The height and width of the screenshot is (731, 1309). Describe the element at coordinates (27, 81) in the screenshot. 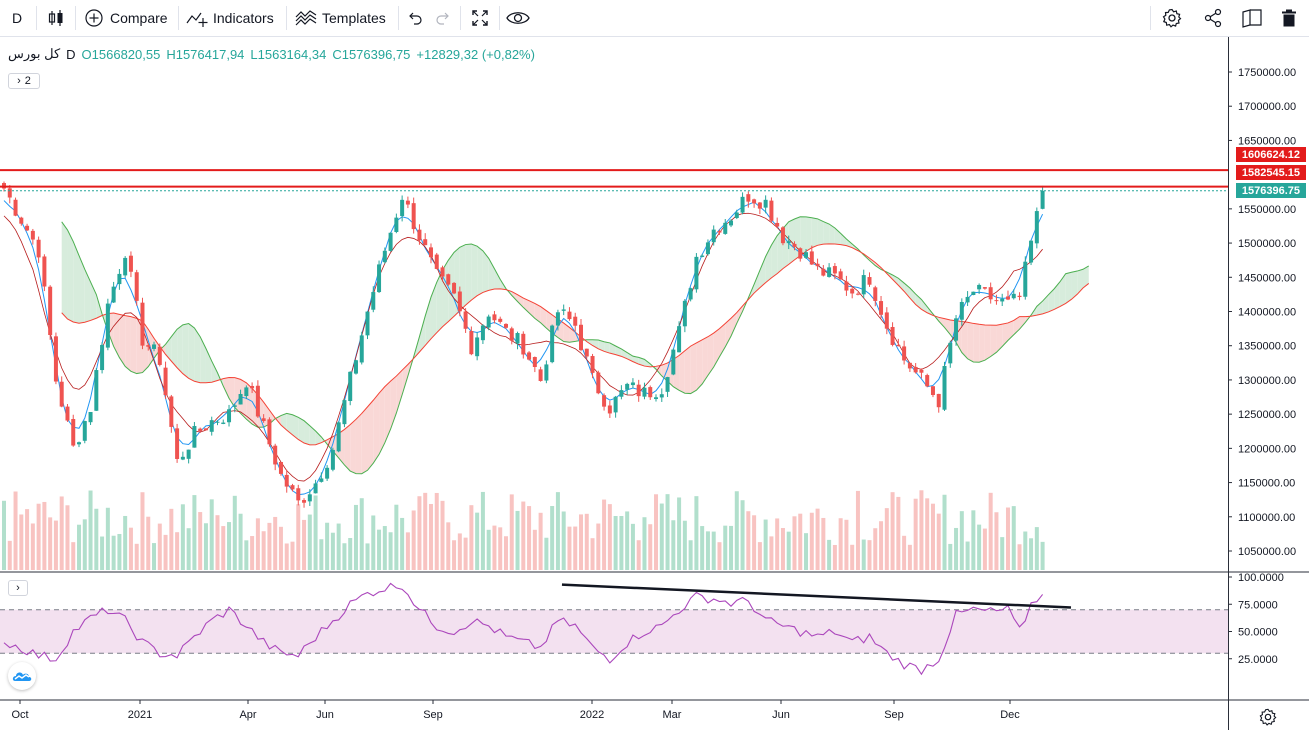

I see `hidden-indicators-count: 2` at that location.